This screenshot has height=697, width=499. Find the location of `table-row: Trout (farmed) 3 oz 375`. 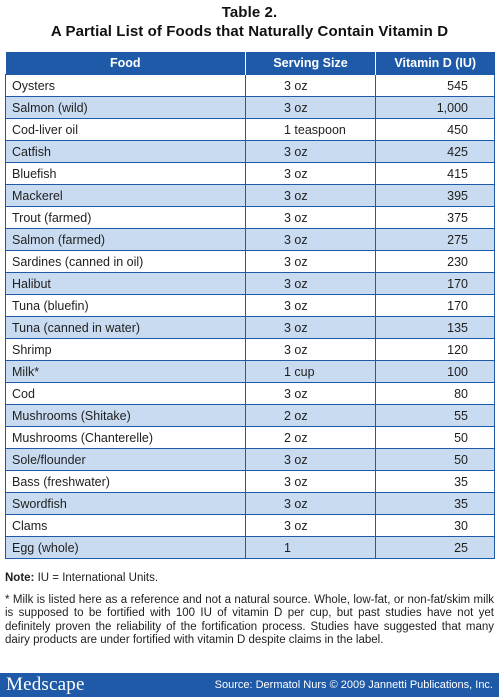

table-row: Trout (farmed) 3 oz 375 is located at coordinates (250, 217).